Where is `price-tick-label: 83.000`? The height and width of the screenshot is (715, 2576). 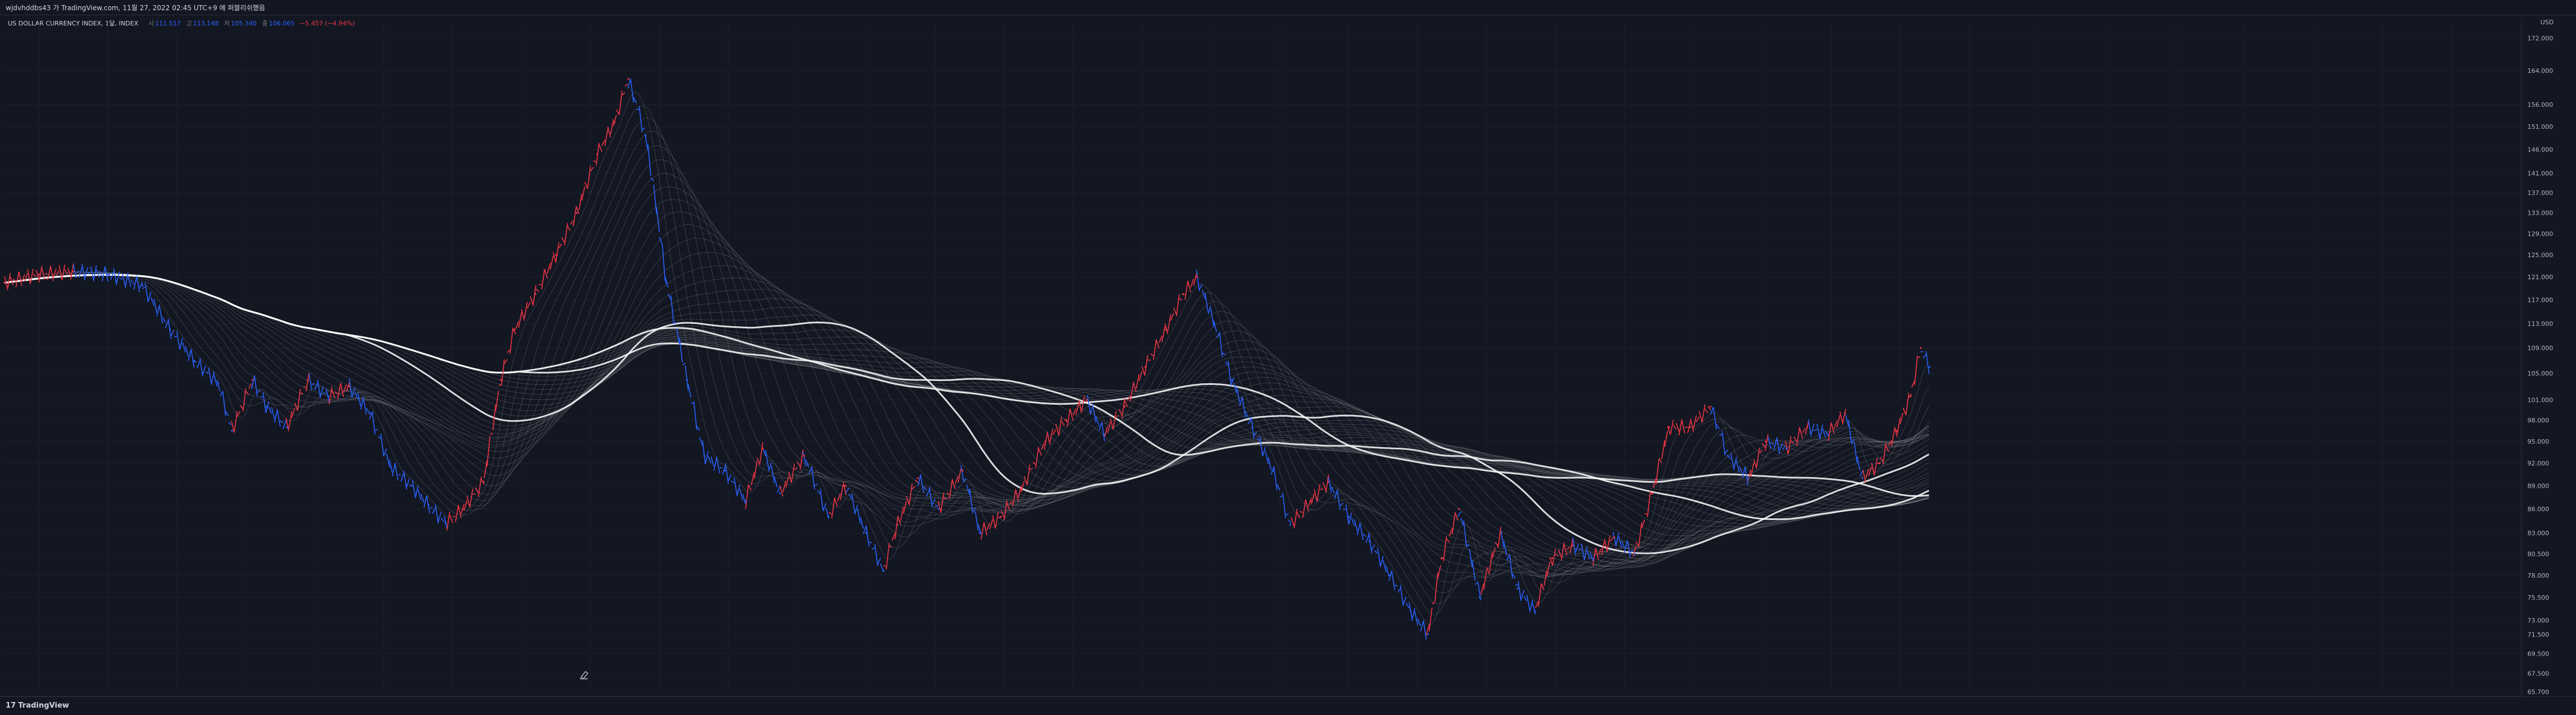 price-tick-label: 83.000 is located at coordinates (2538, 533).